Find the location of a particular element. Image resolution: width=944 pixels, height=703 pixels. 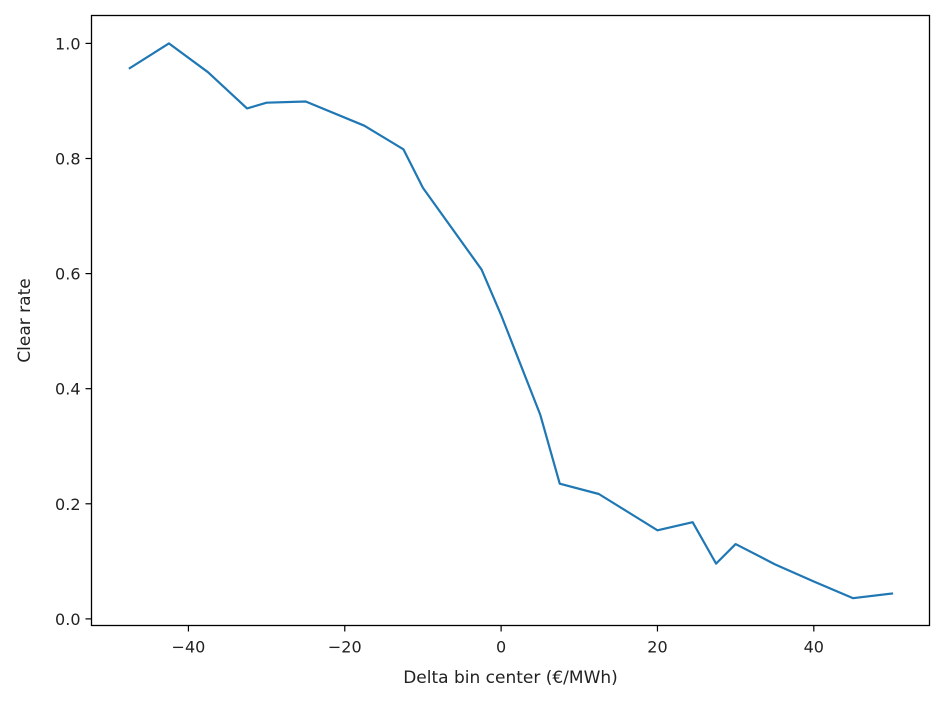

x-axis-label: Delta bin center (€/MWh) is located at coordinates (510, 678).